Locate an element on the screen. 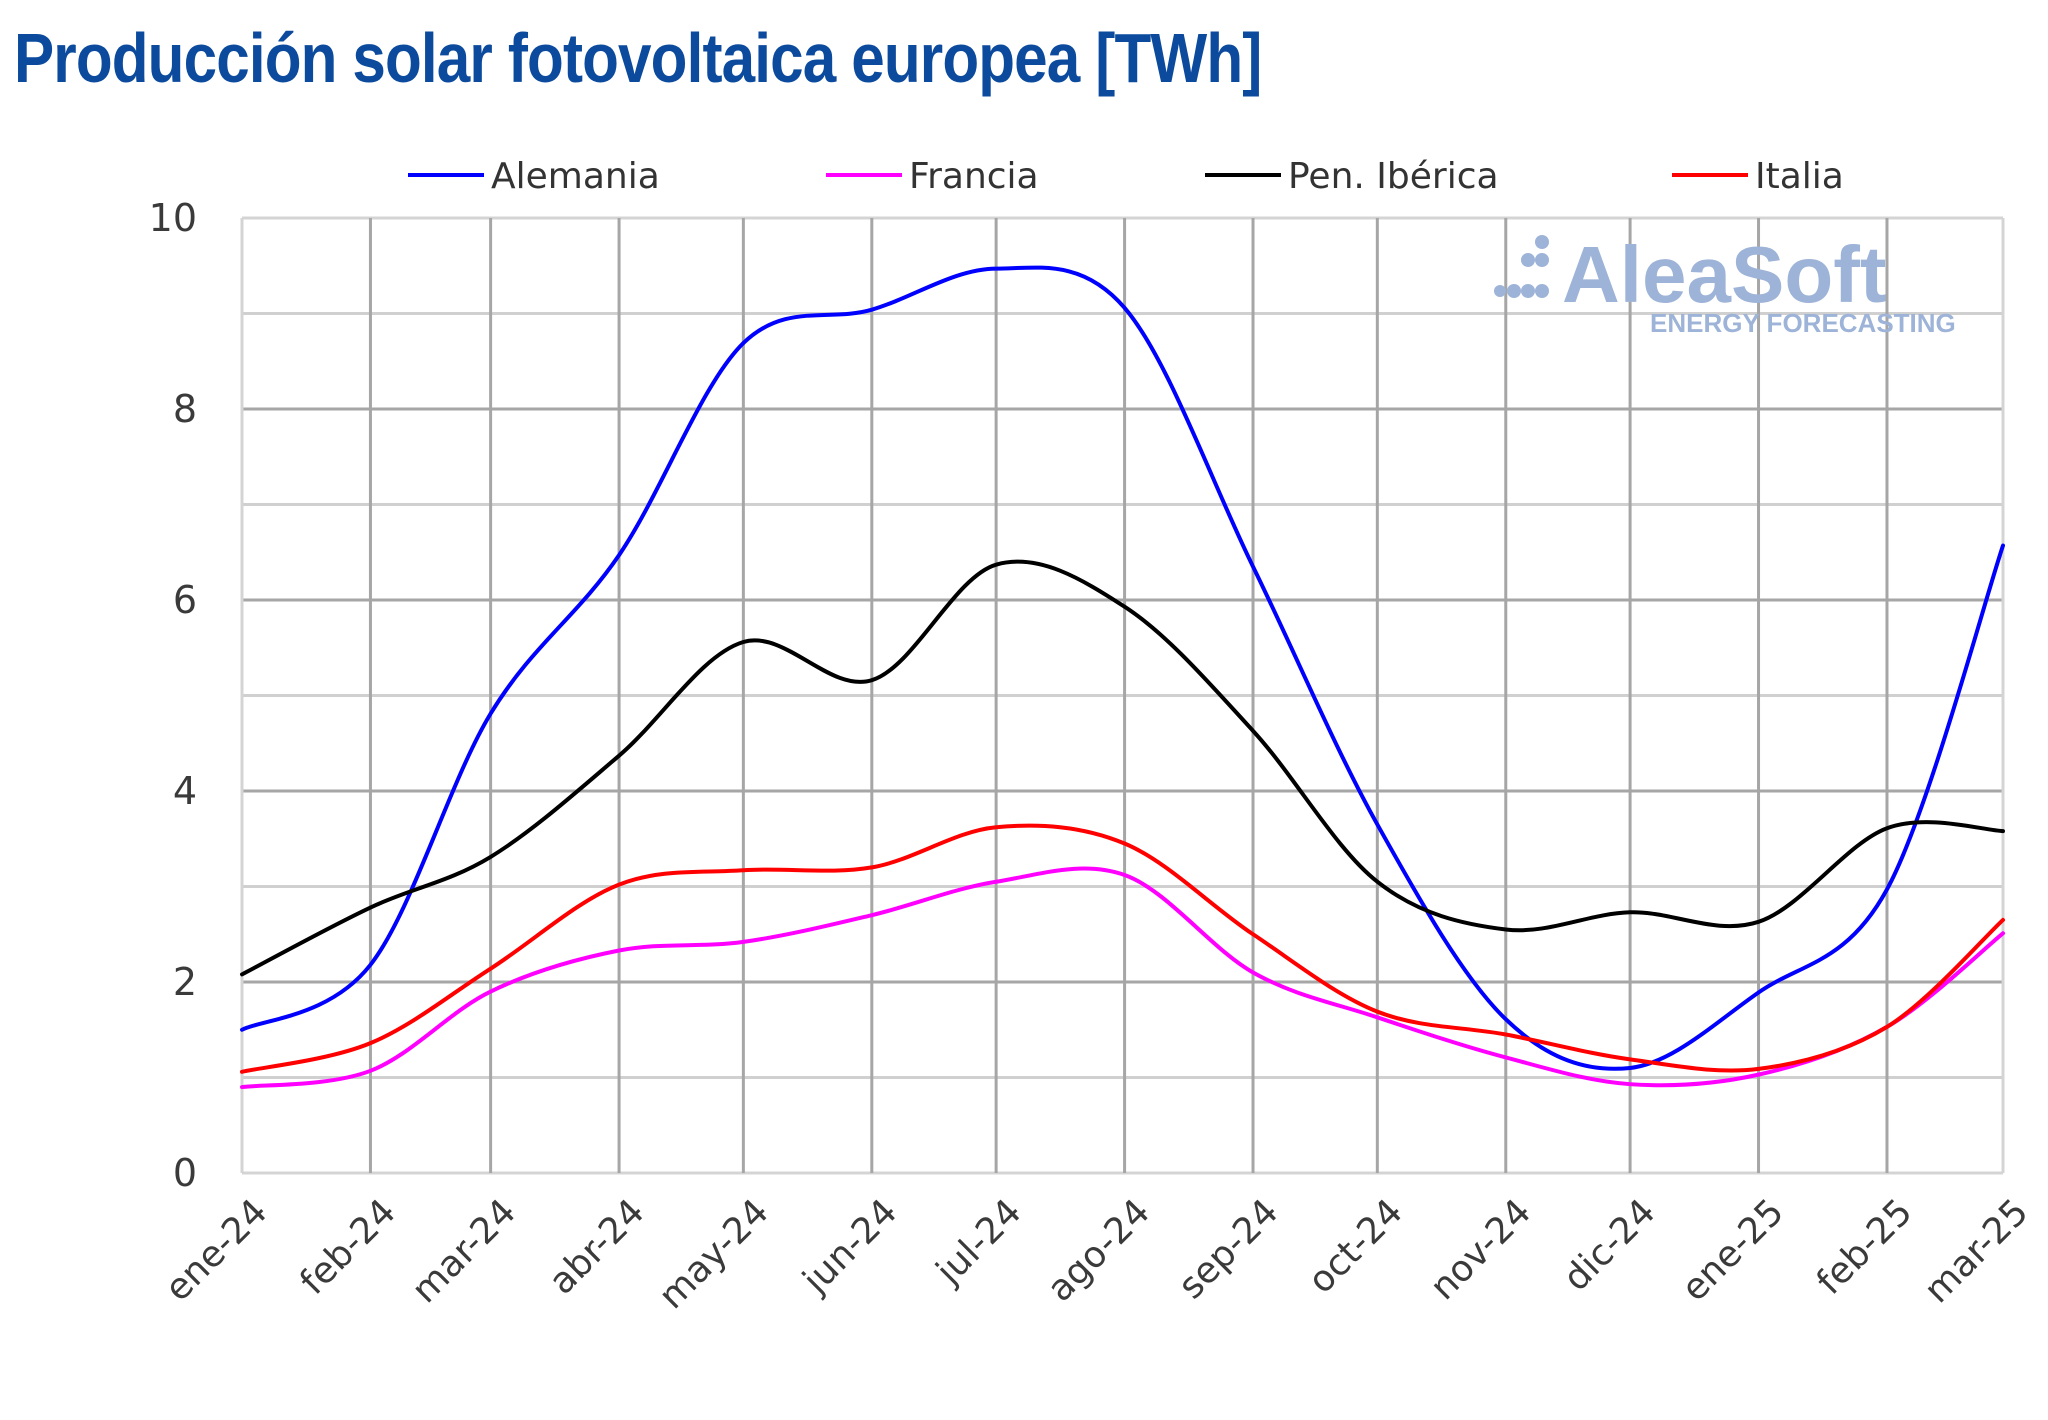  y-axis-ticks: 0 2 4 6 8 10 is located at coordinates (173, 695).